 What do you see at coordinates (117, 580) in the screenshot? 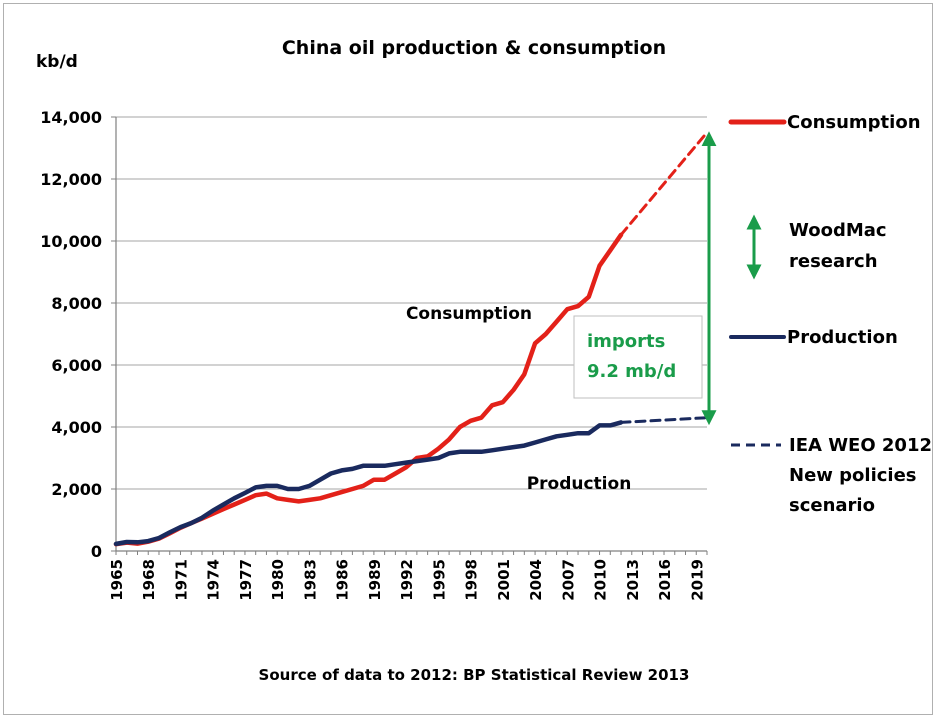
I see `x-tick-label-1965: 1965` at bounding box center [117, 580].